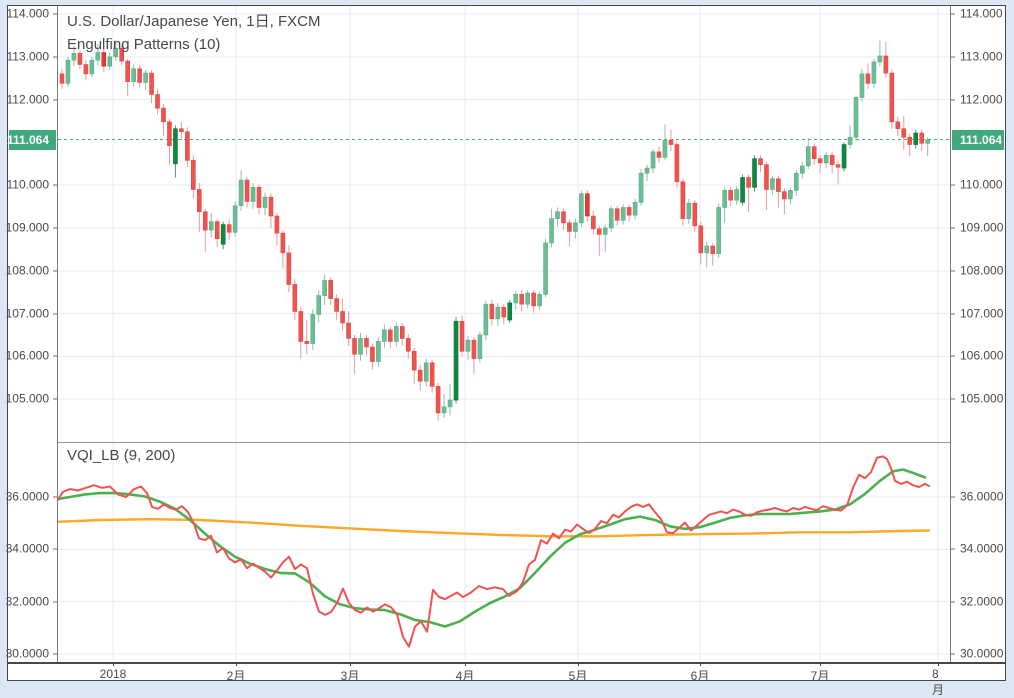 This screenshot has width=1014, height=698. Describe the element at coordinates (113, 674) in the screenshot. I see `time-label: 2018` at that location.